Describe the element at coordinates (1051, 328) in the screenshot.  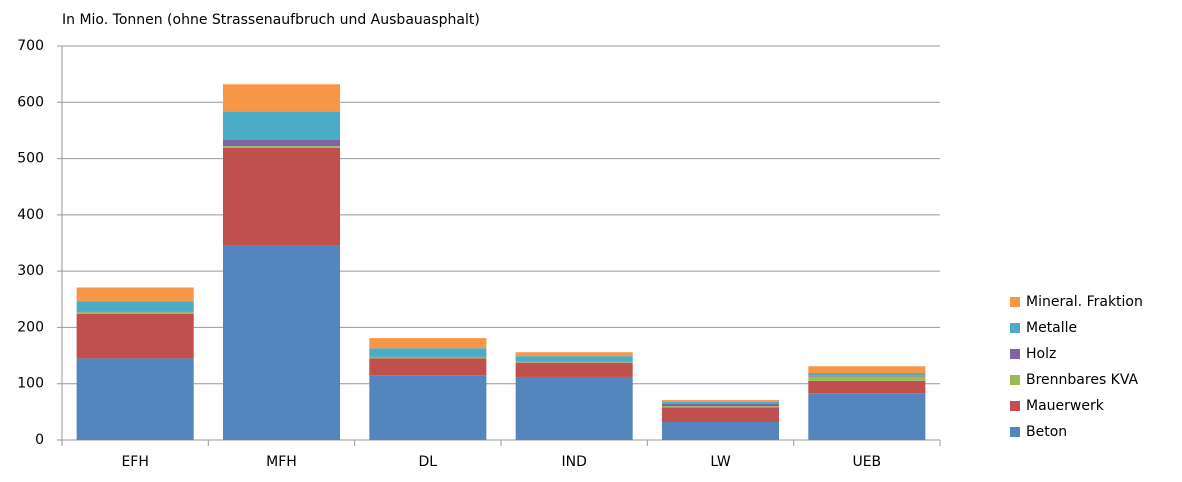
I see `legend-label: Metalle` at that location.